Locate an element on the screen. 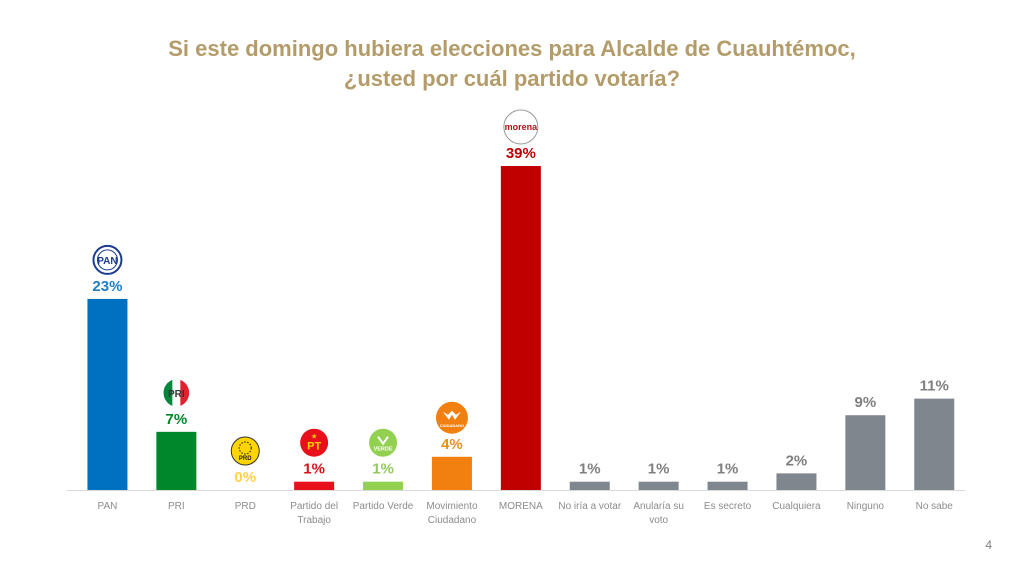 The image size is (1024, 576). value-label-morena: 39% is located at coordinates (521, 153).